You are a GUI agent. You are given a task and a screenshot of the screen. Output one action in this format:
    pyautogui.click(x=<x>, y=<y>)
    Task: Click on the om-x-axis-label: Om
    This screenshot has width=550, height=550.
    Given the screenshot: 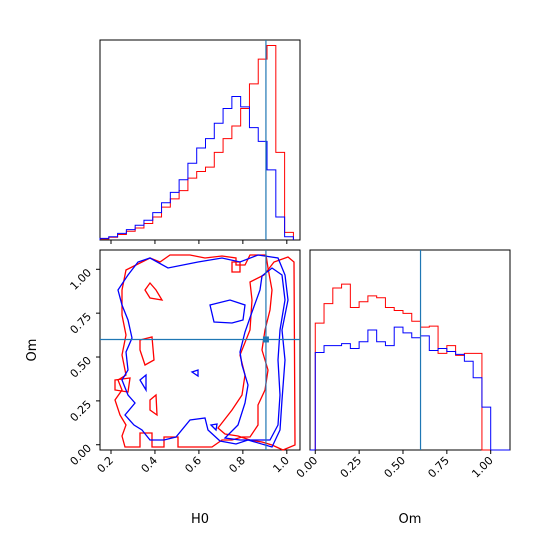 What is the action you would take?
    pyautogui.click(x=410, y=519)
    